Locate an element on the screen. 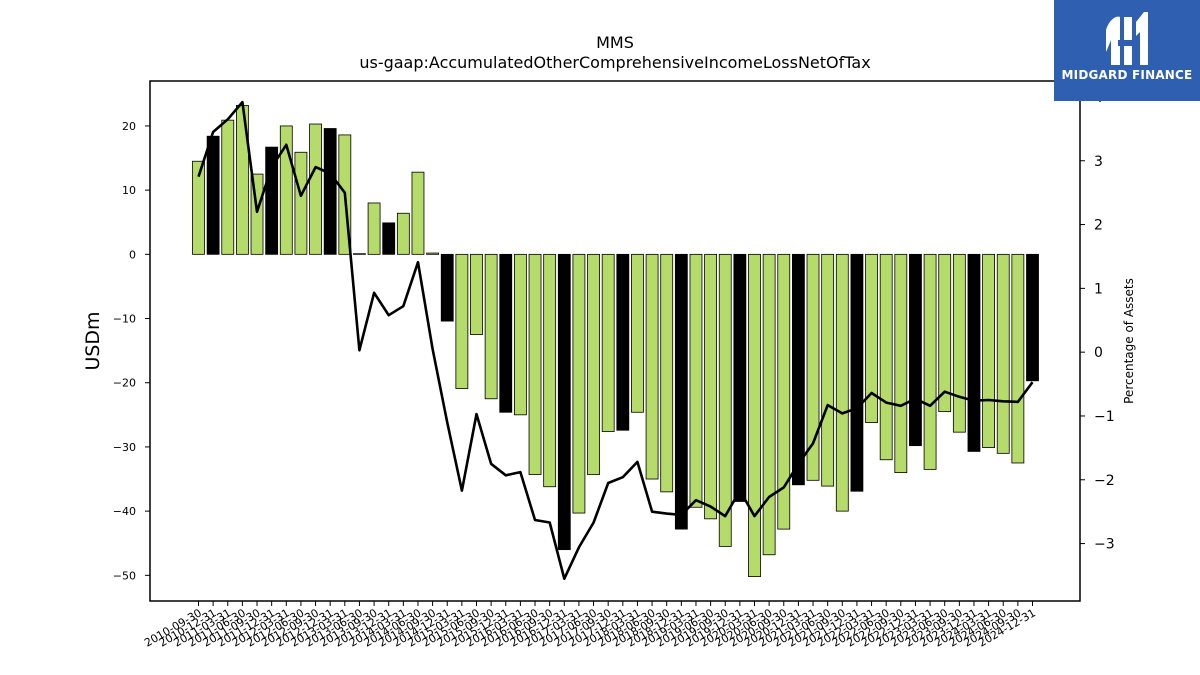 This screenshot has height=675, width=1200. y-tick-label: −50 is located at coordinates (124, 575).